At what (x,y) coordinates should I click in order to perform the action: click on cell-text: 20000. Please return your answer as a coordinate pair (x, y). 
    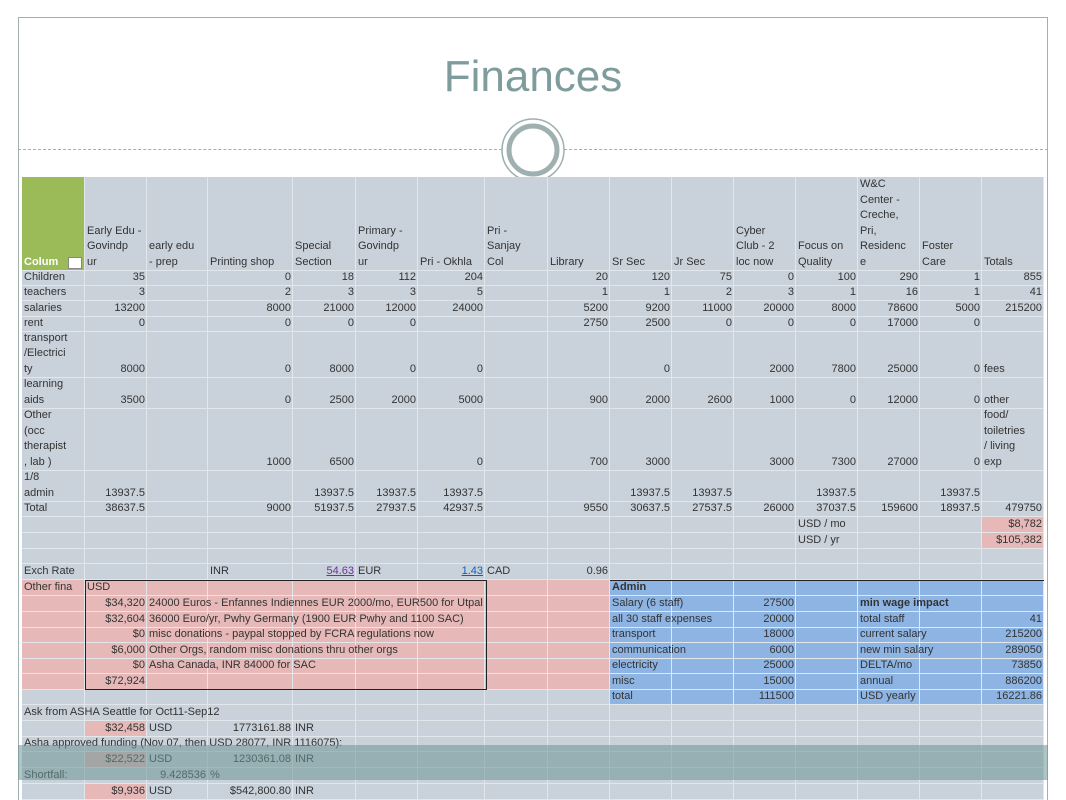
    Looking at the image, I should click on (778, 618).